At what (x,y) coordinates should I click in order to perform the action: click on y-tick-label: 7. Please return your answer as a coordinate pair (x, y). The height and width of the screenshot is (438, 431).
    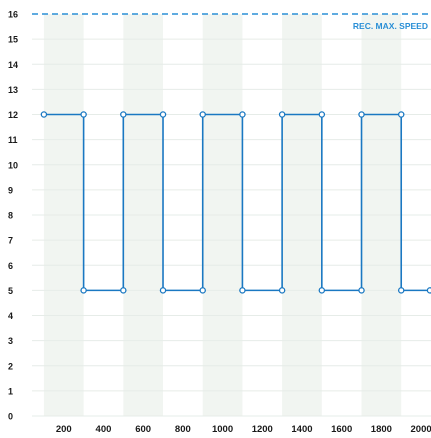
    Looking at the image, I should click on (10, 241).